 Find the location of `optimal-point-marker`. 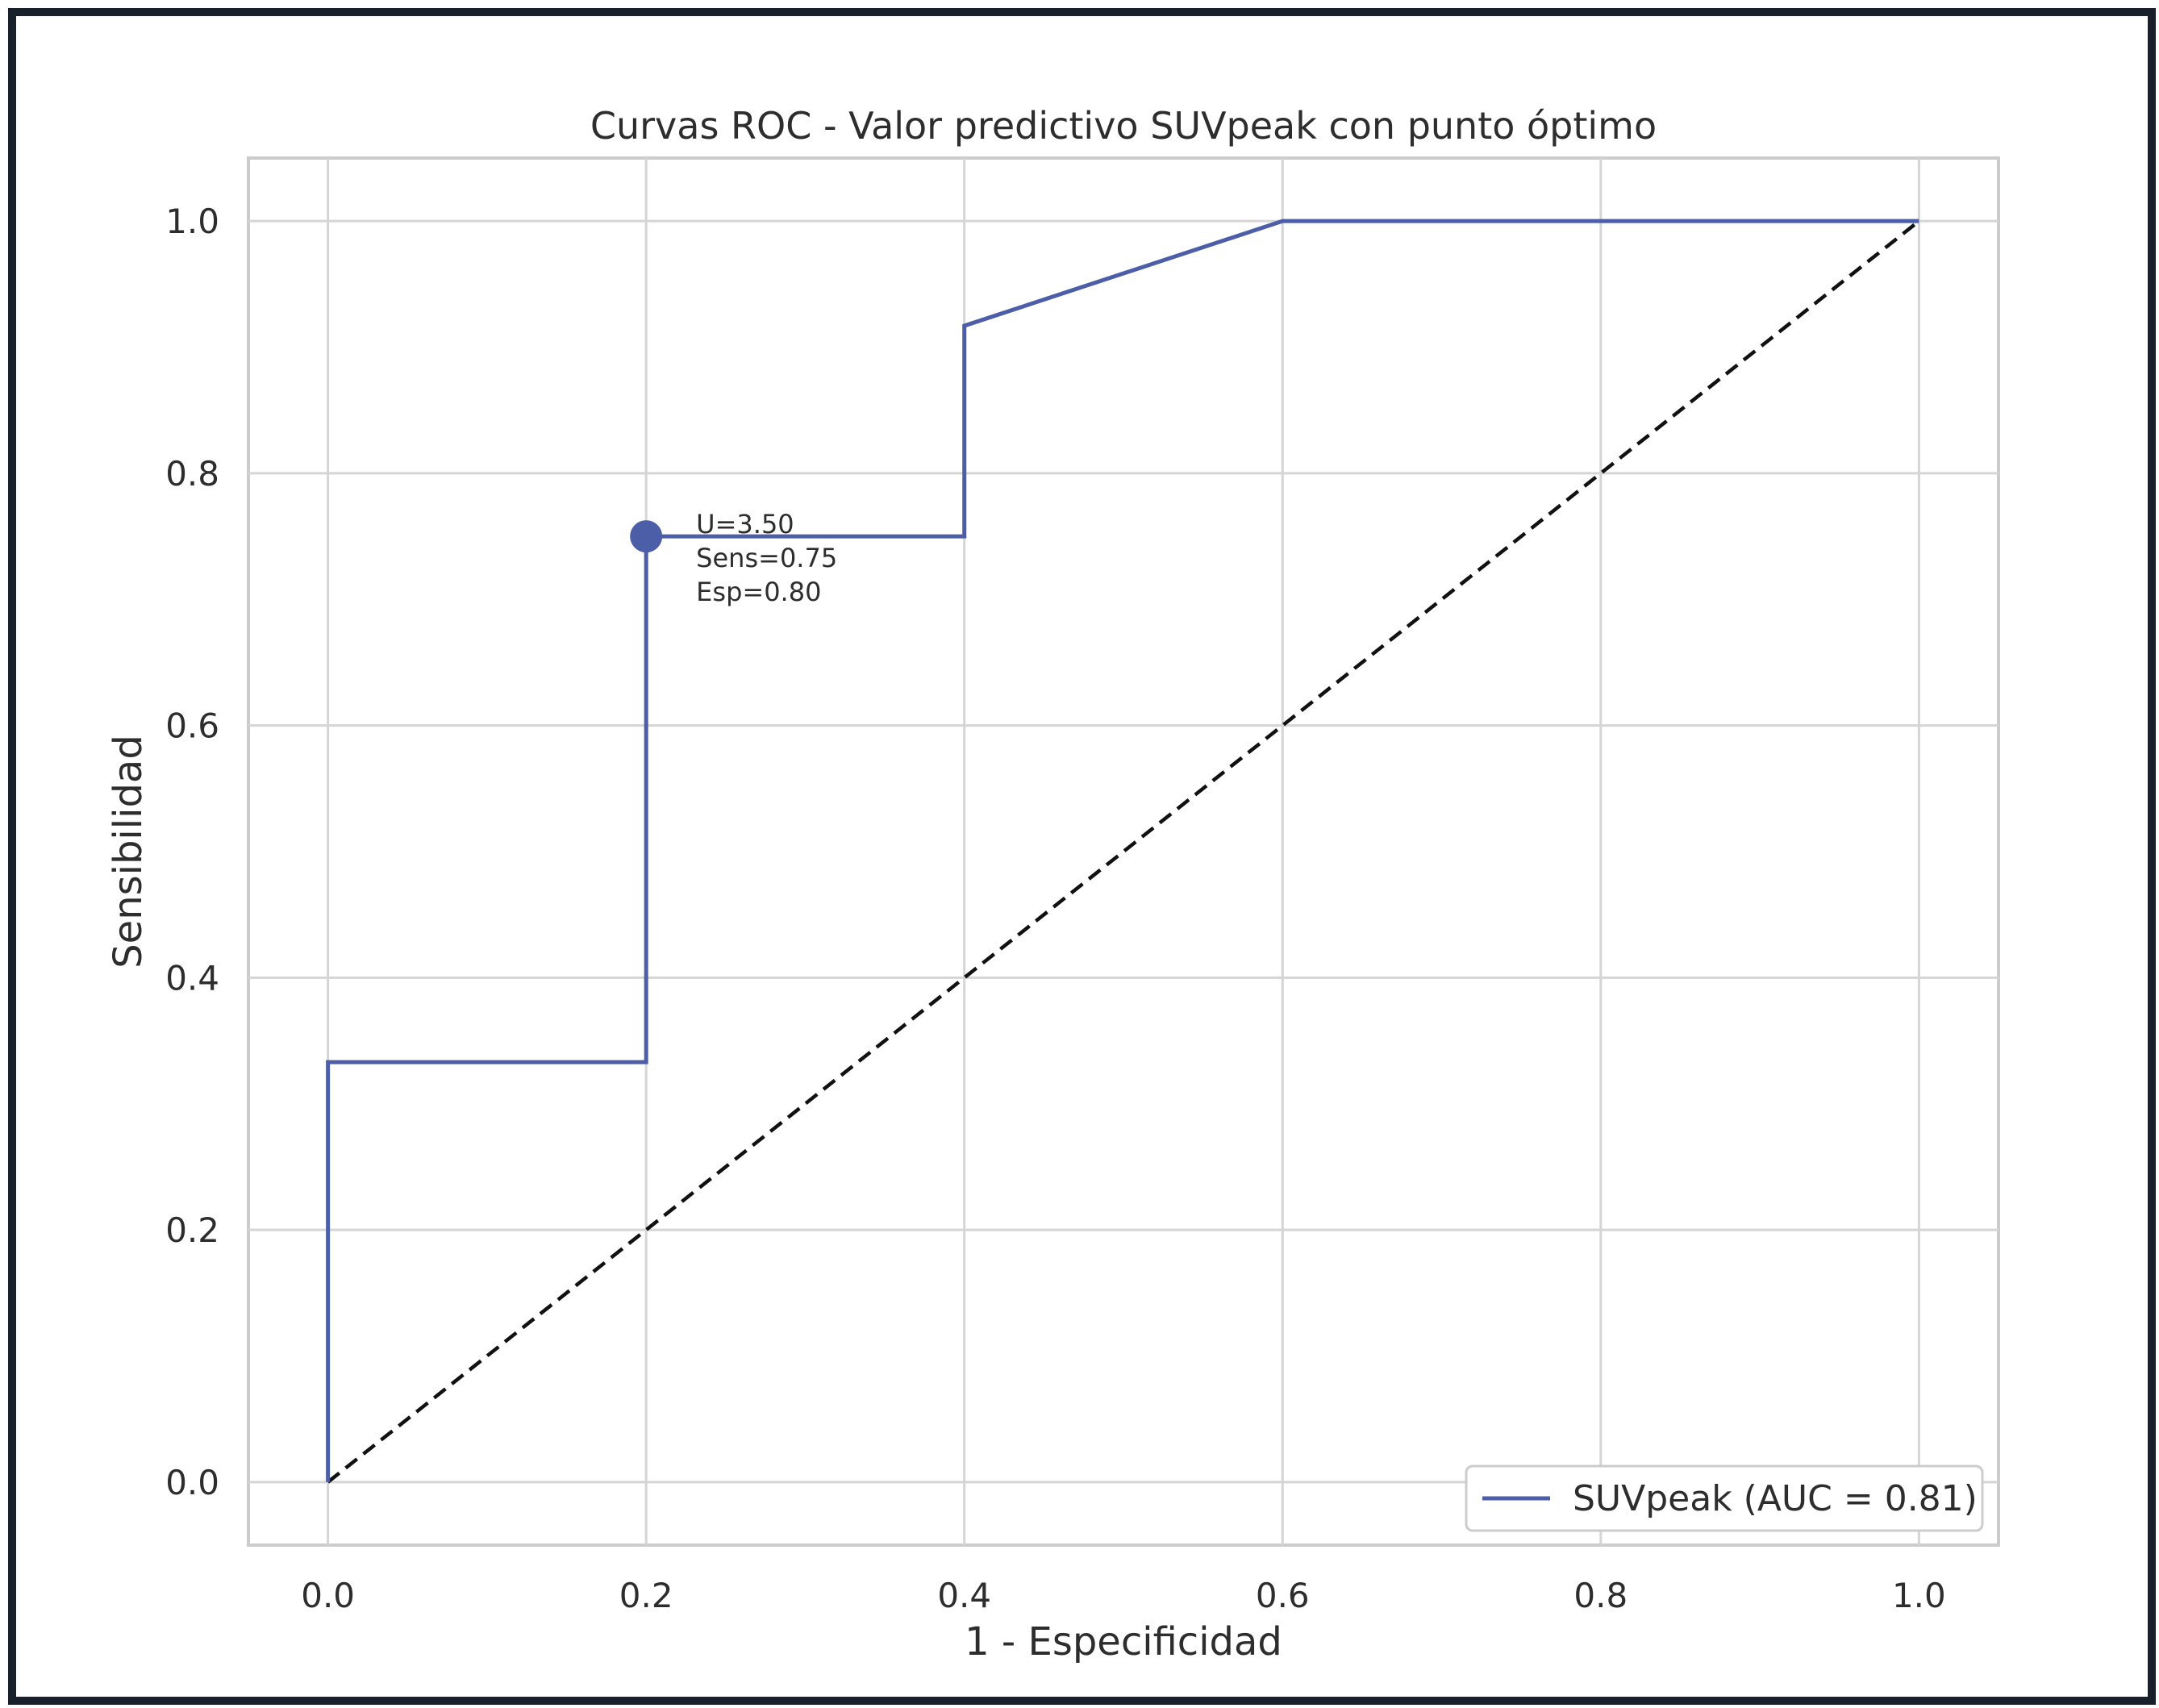

optimal-point-marker is located at coordinates (646, 536).